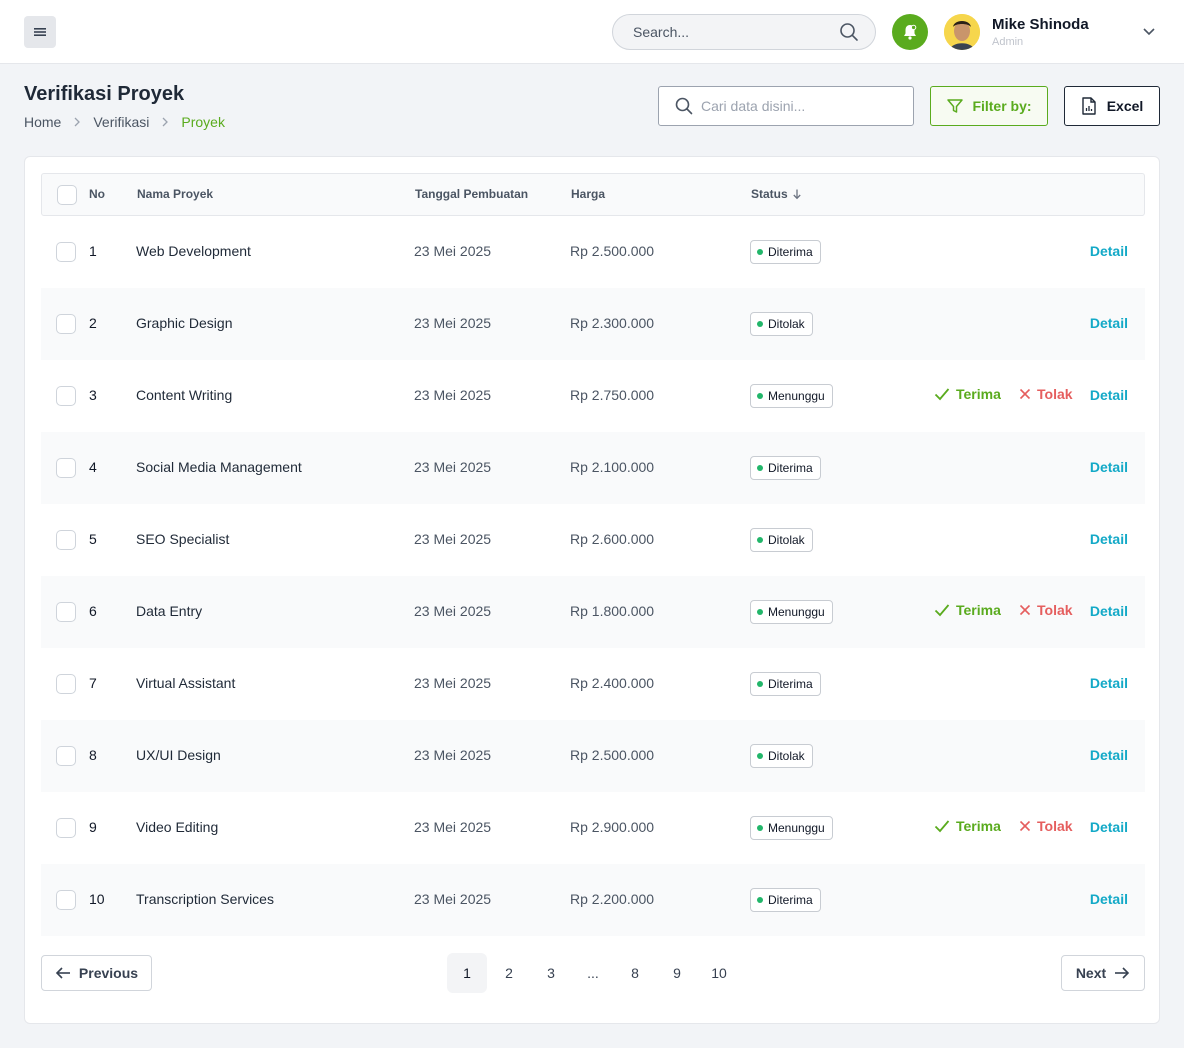 This screenshot has height=1048, width=1184. I want to click on page-title: Verifikasi Proyek, so click(104, 94).